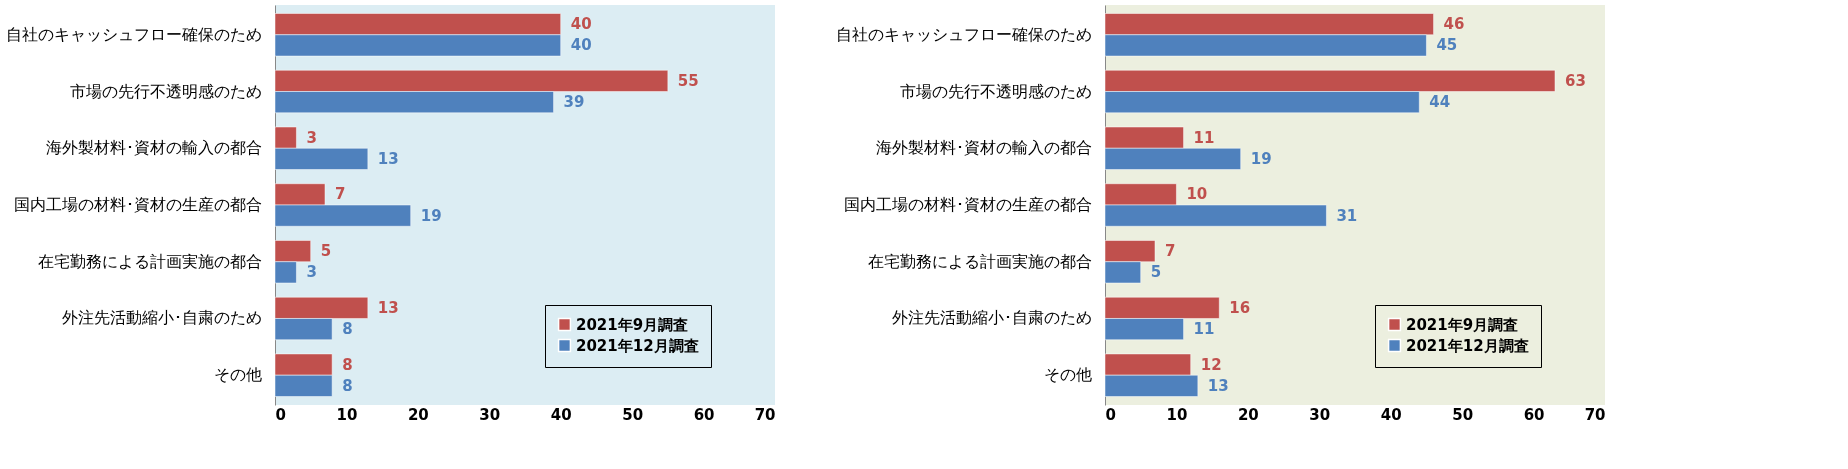 The width and height of the screenshot is (1848, 469). What do you see at coordinates (1440, 102) in the screenshot?
I see `data-label: 44` at bounding box center [1440, 102].